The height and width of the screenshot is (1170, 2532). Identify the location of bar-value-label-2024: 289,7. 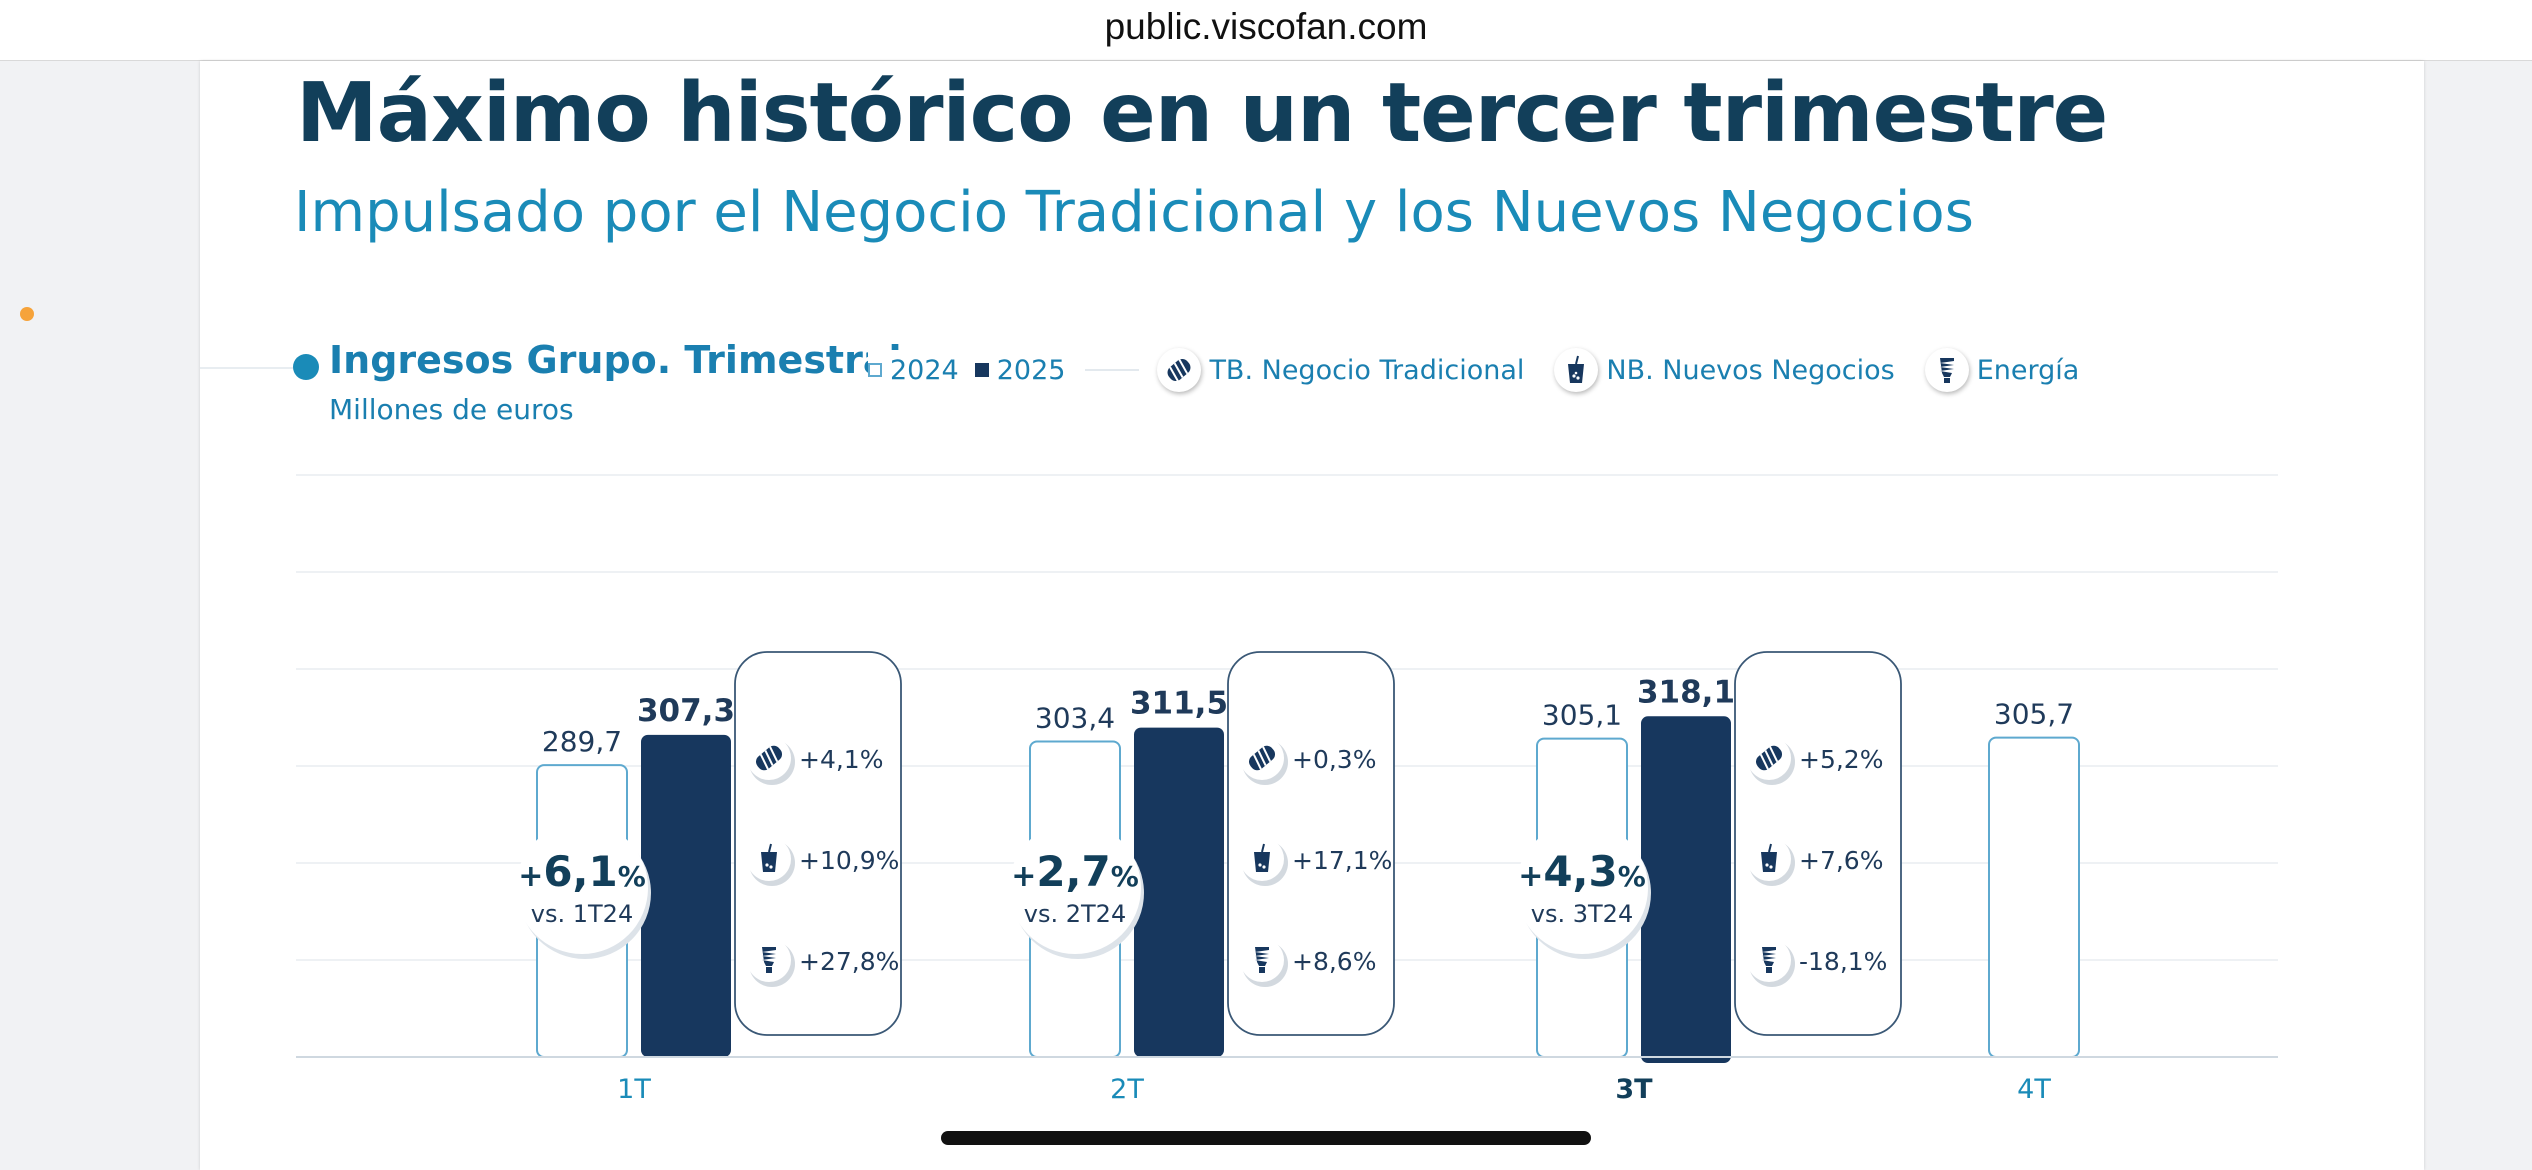
(582, 741).